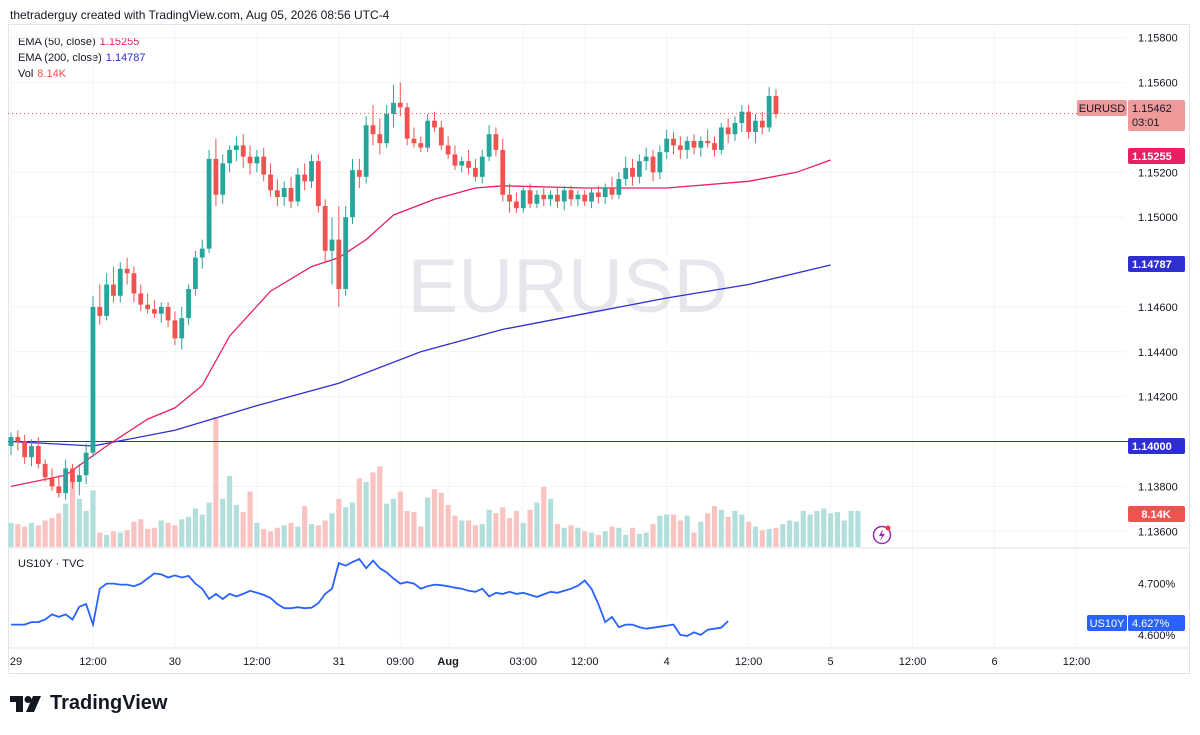 This screenshot has width=1200, height=735. Describe the element at coordinates (125, 58) in the screenshot. I see `legend-ema200-value: 1.14787` at that location.